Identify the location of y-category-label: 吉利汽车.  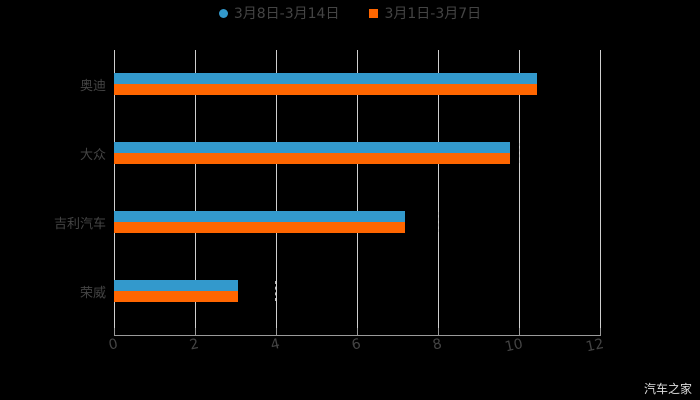
(79, 224).